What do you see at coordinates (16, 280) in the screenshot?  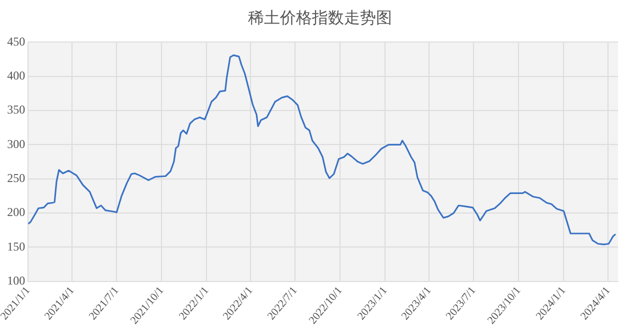 I see `y-tick-label: 100` at bounding box center [16, 280].